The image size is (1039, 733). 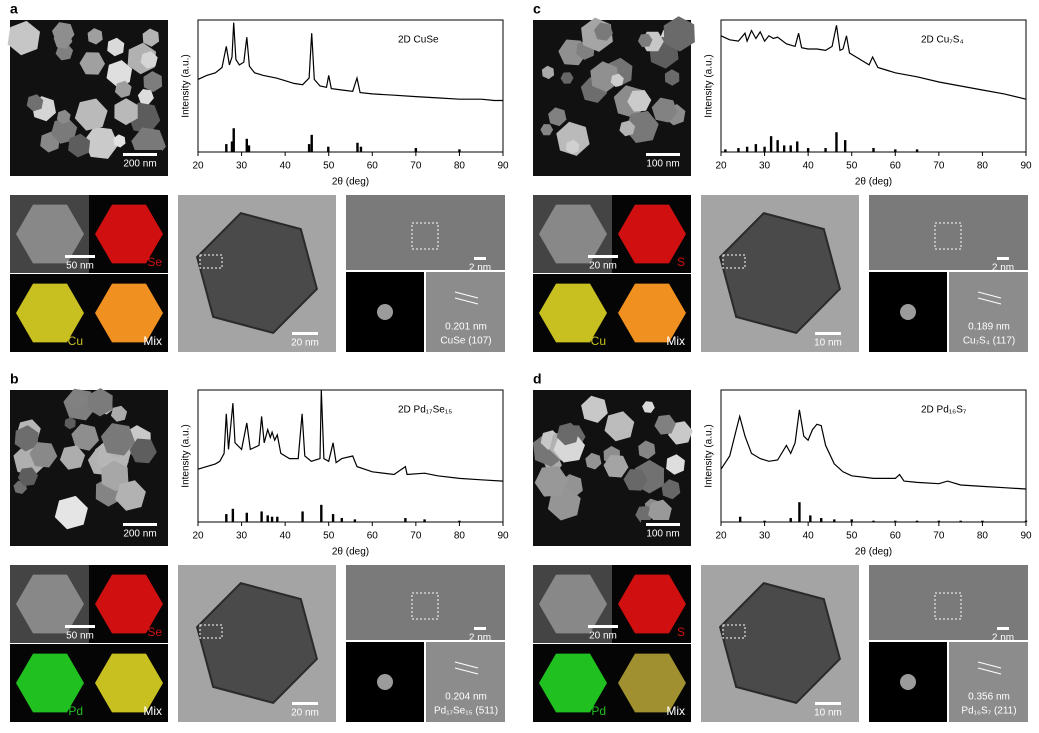 I want to click on x-tick-label: 70, so click(x=416, y=536).